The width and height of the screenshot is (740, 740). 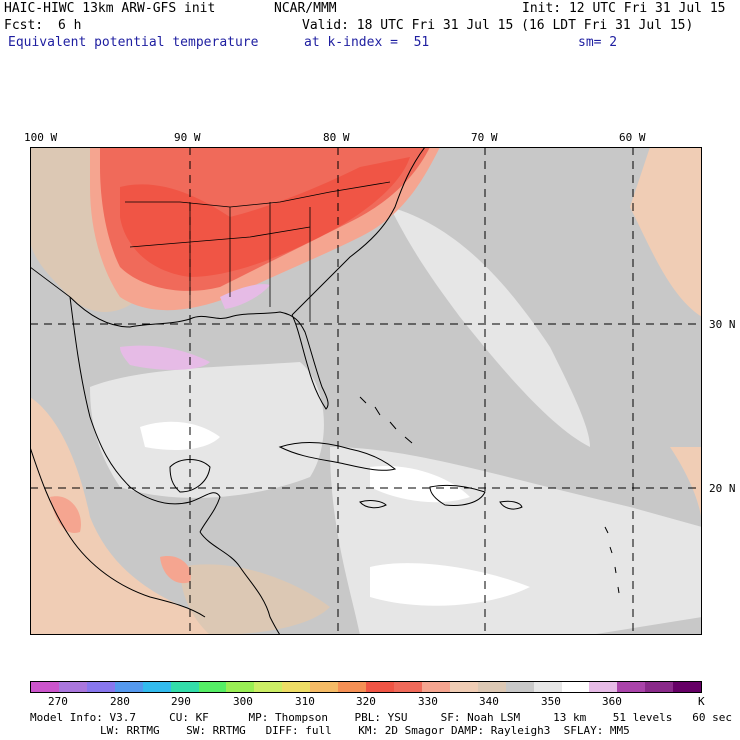 I want to click on lon-label-80w: 80 W, so click(x=336, y=137).